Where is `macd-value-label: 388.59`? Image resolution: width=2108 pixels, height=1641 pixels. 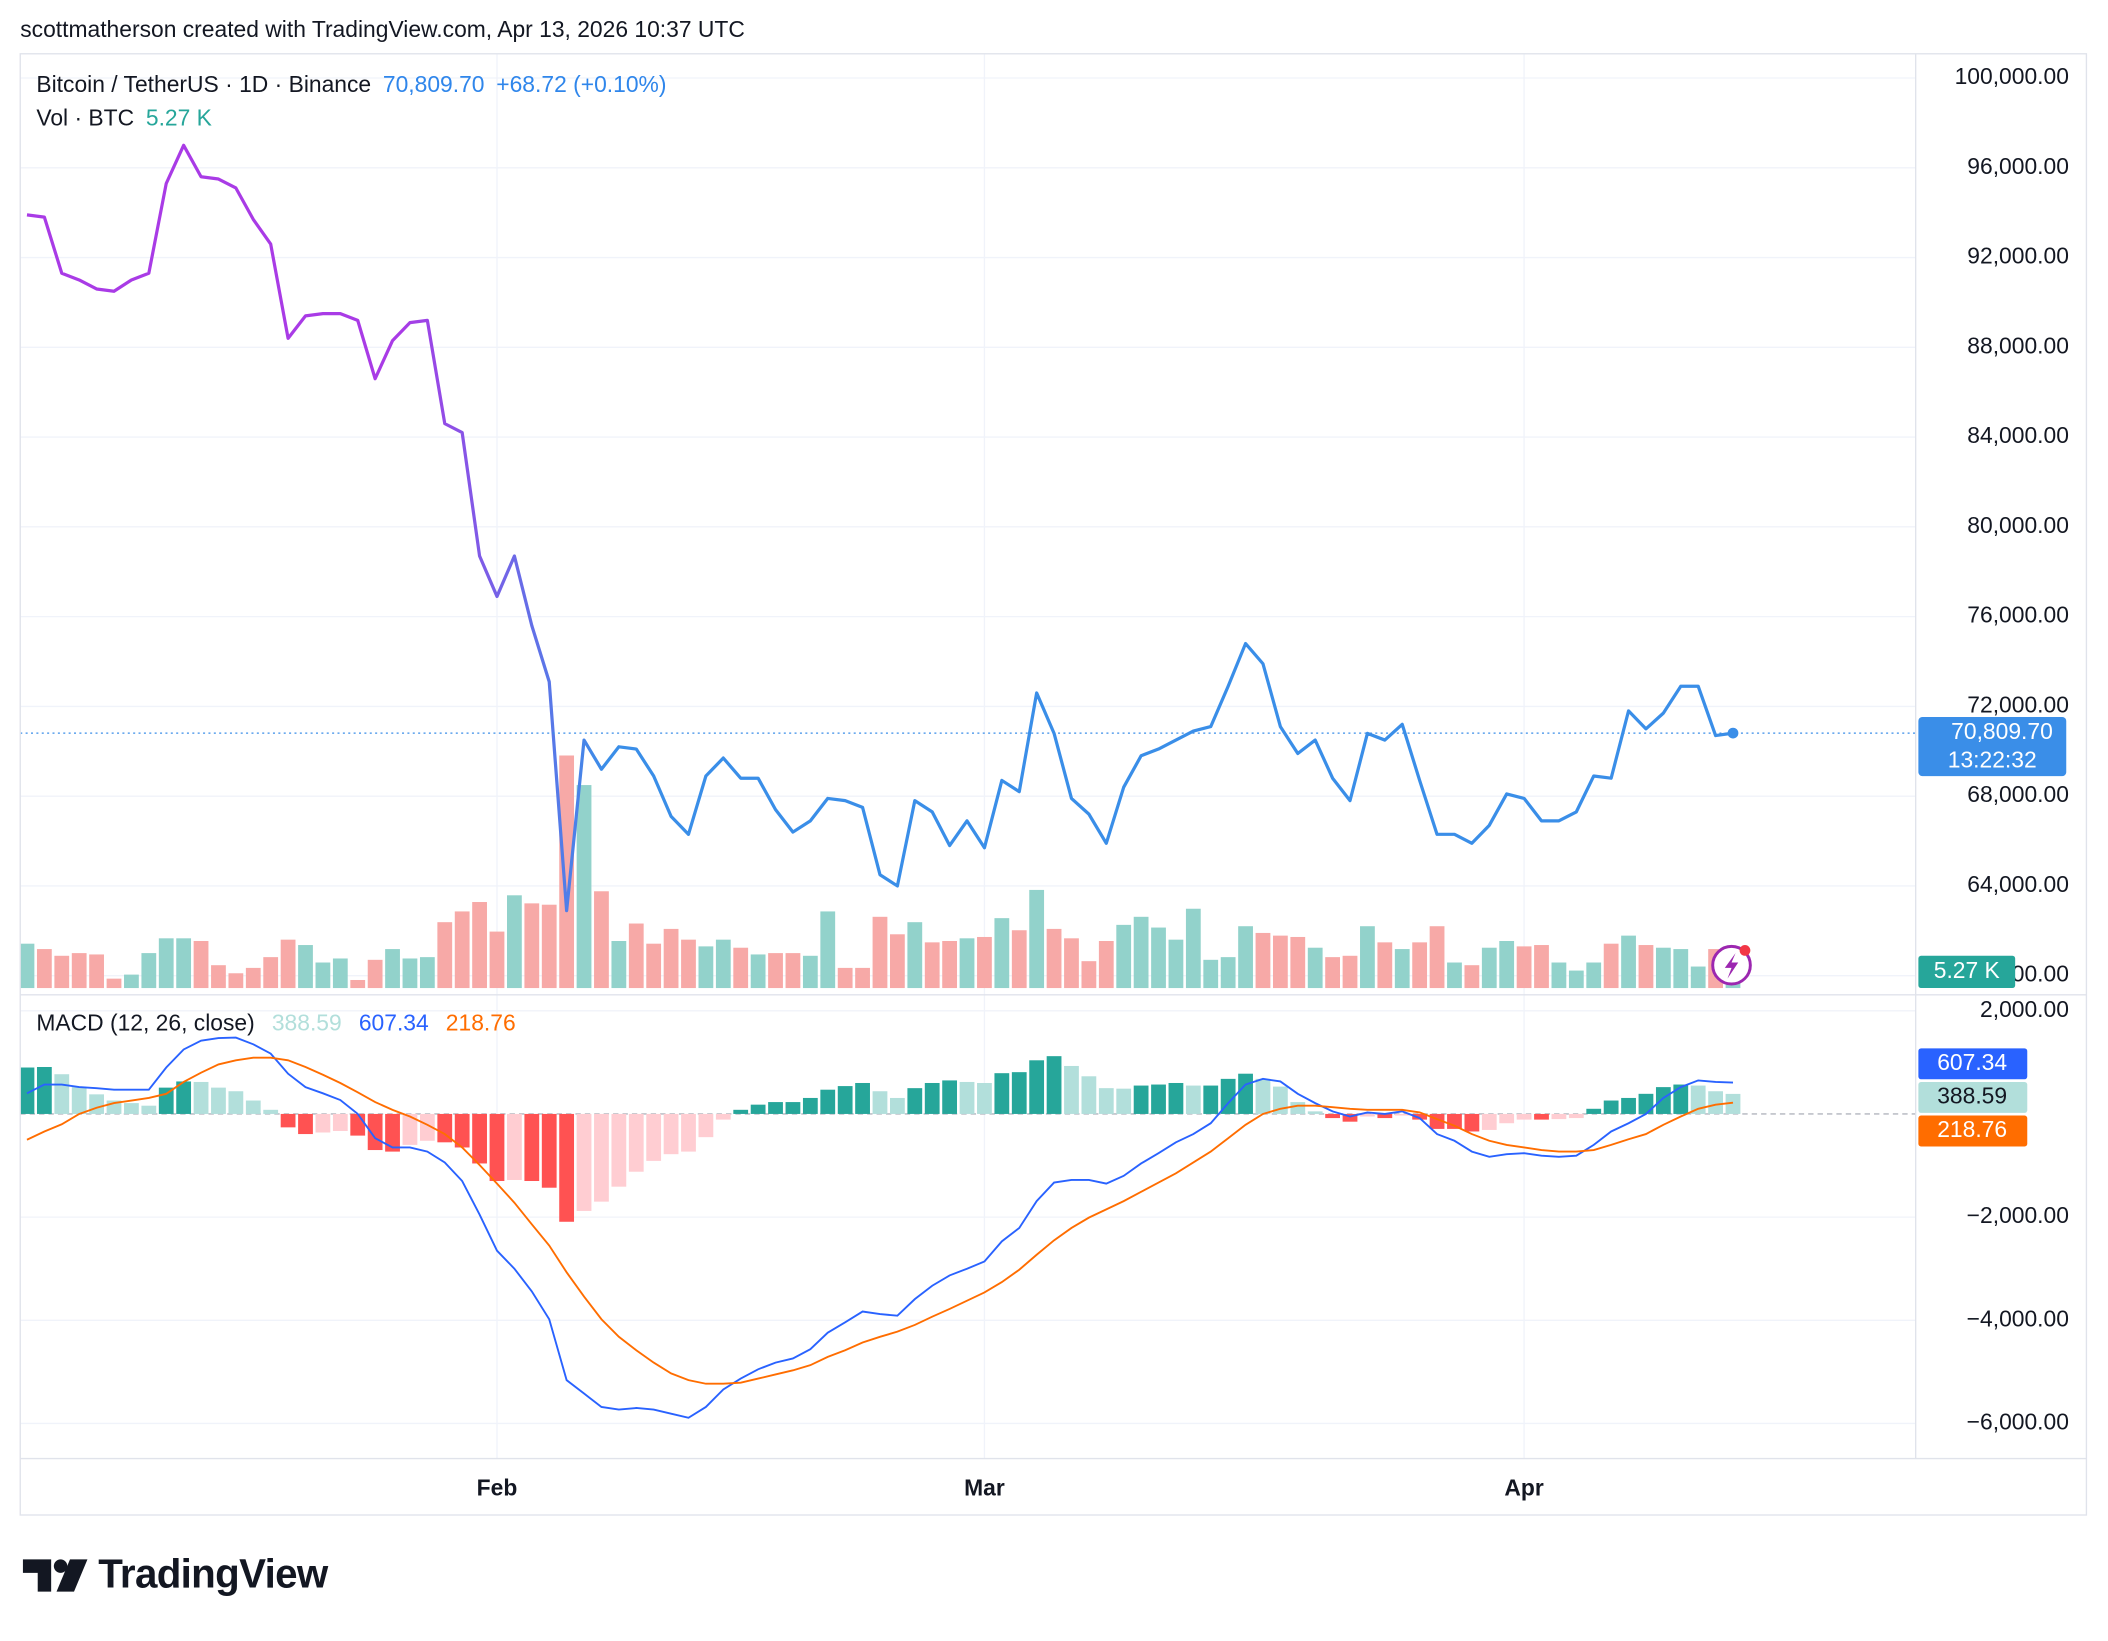 macd-value-label: 388.59 is located at coordinates (1972, 1095).